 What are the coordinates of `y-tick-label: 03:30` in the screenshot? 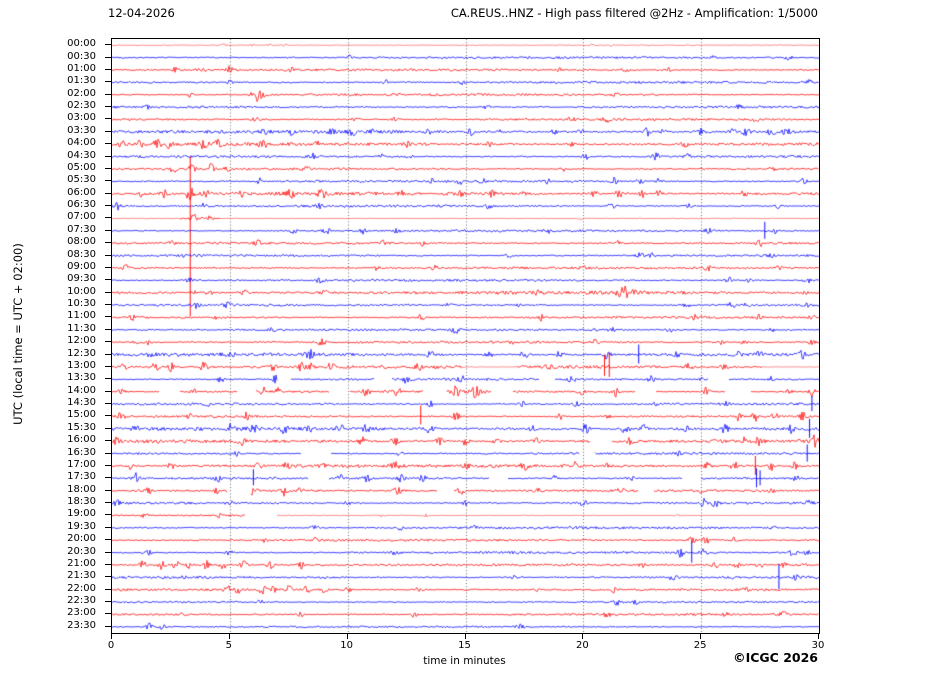 It's located at (81, 130).